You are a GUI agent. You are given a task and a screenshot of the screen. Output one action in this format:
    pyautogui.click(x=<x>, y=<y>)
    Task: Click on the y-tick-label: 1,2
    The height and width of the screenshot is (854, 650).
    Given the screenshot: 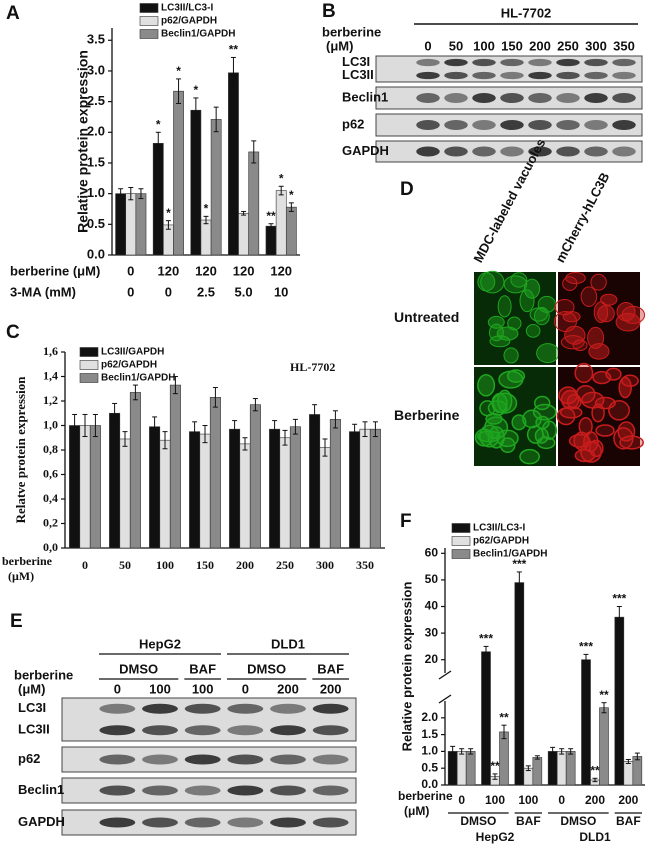 What is the action you would take?
    pyautogui.click(x=50, y=400)
    